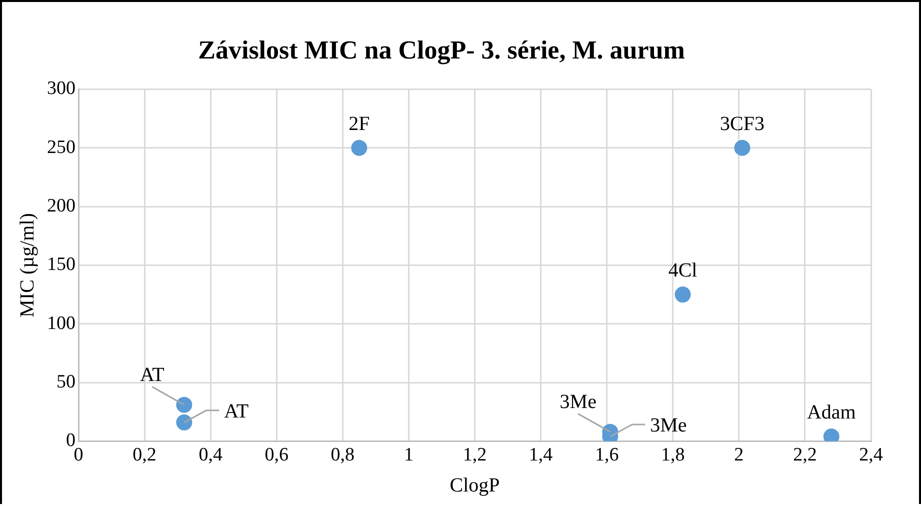 This screenshot has height=506, width=921. Describe the element at coordinates (66, 382) in the screenshot. I see `y-tick-label: 50` at that location.